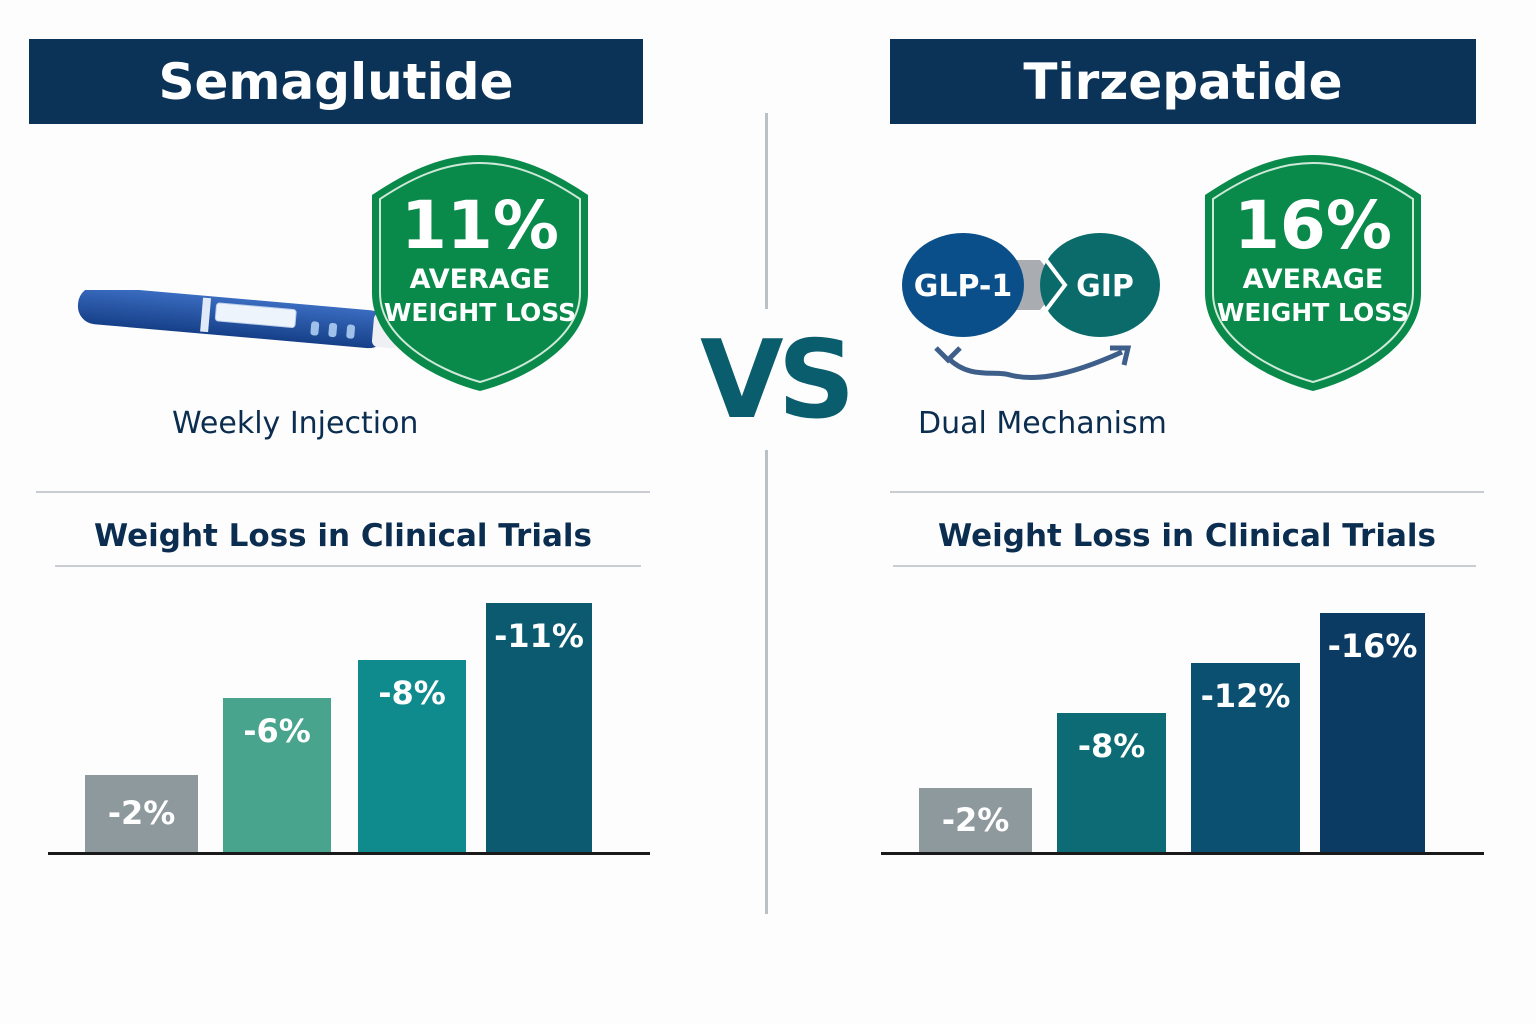 The height and width of the screenshot is (1024, 1536). I want to click on chart-left: -2% -6% -8% -11%, so click(349, 706).